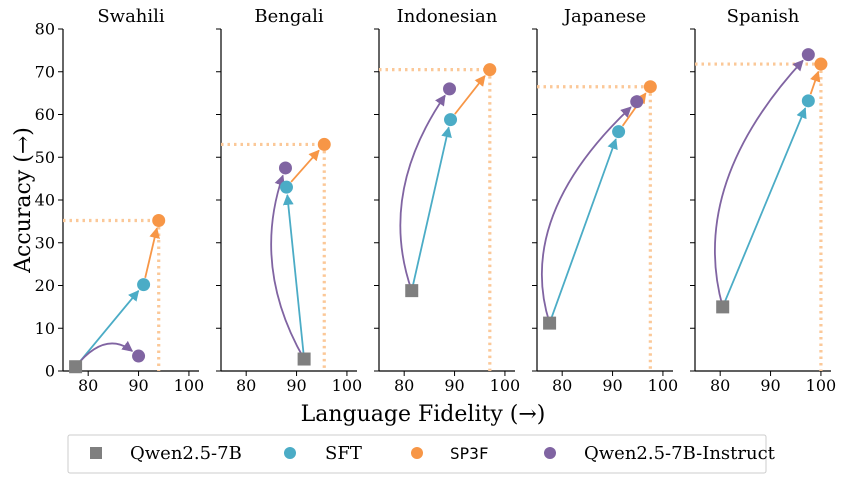  I want to click on panel-title: Japanese, so click(604, 16).